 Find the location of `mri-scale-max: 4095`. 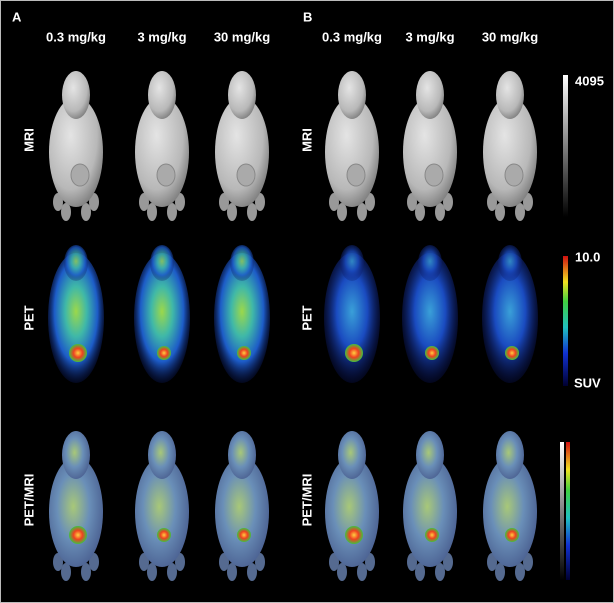

mri-scale-max: 4095 is located at coordinates (589, 80).